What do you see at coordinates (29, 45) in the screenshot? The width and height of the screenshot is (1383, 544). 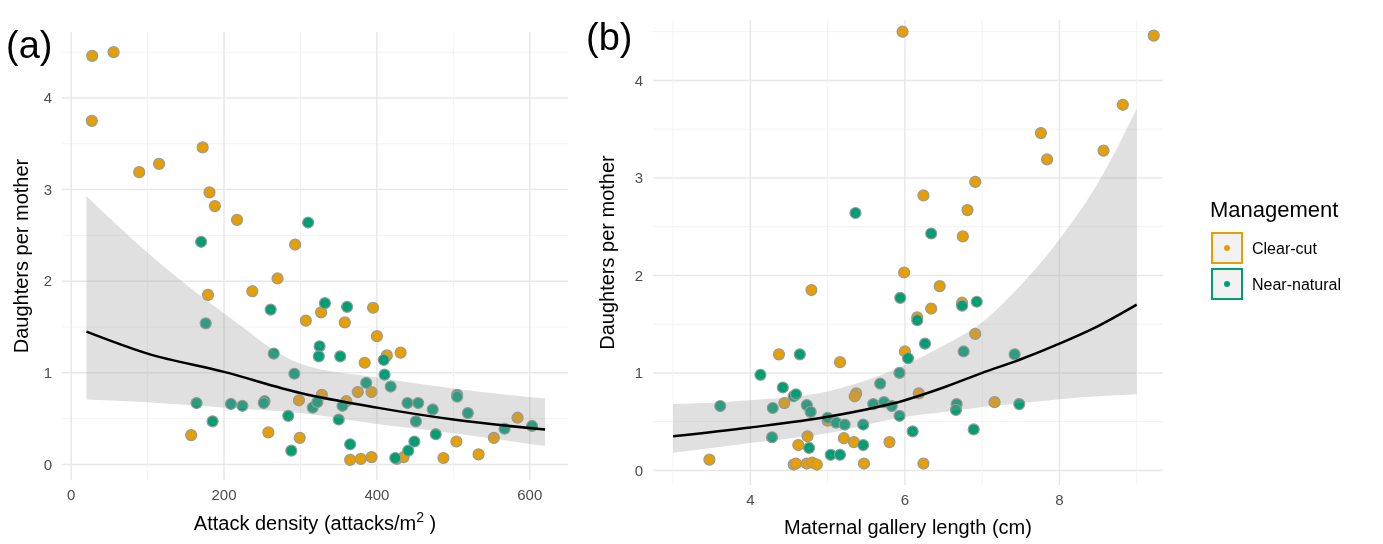 I see `chart-title: (a)` at bounding box center [29, 45].